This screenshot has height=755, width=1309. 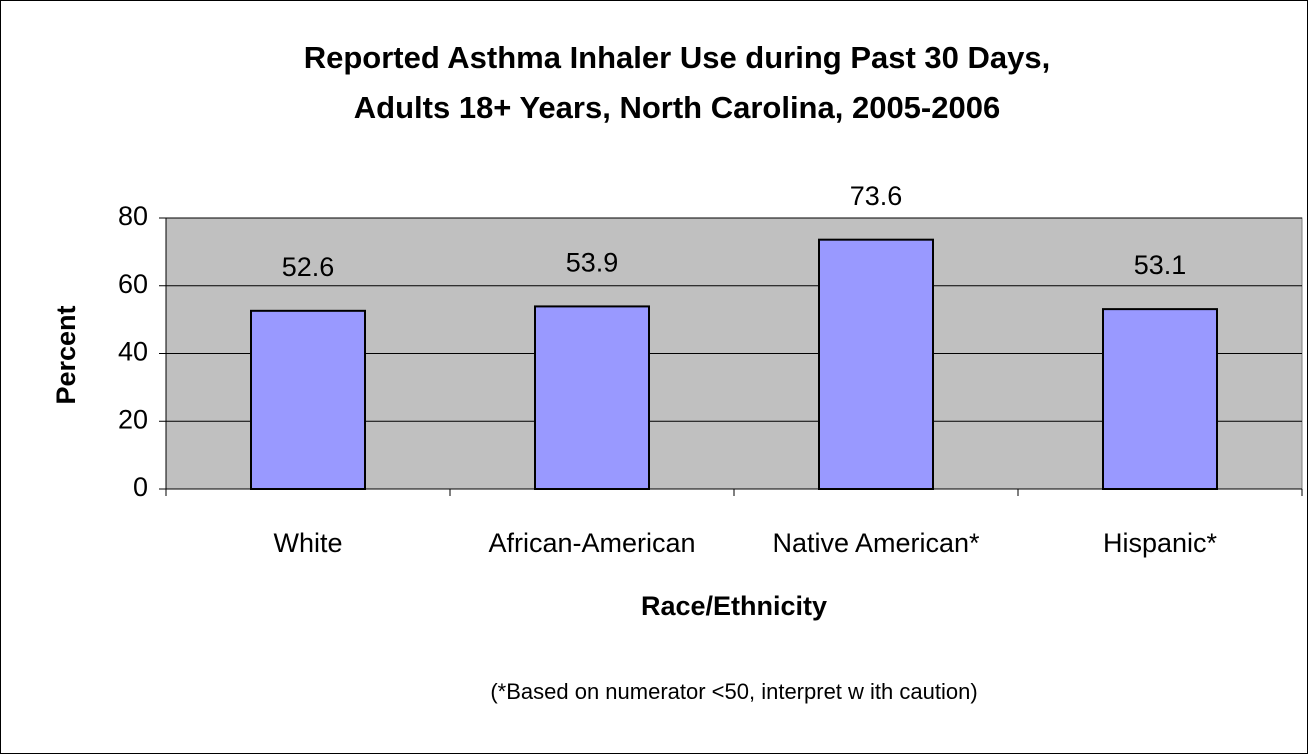 What do you see at coordinates (307, 543) in the screenshot?
I see `x-tick-label: White` at bounding box center [307, 543].